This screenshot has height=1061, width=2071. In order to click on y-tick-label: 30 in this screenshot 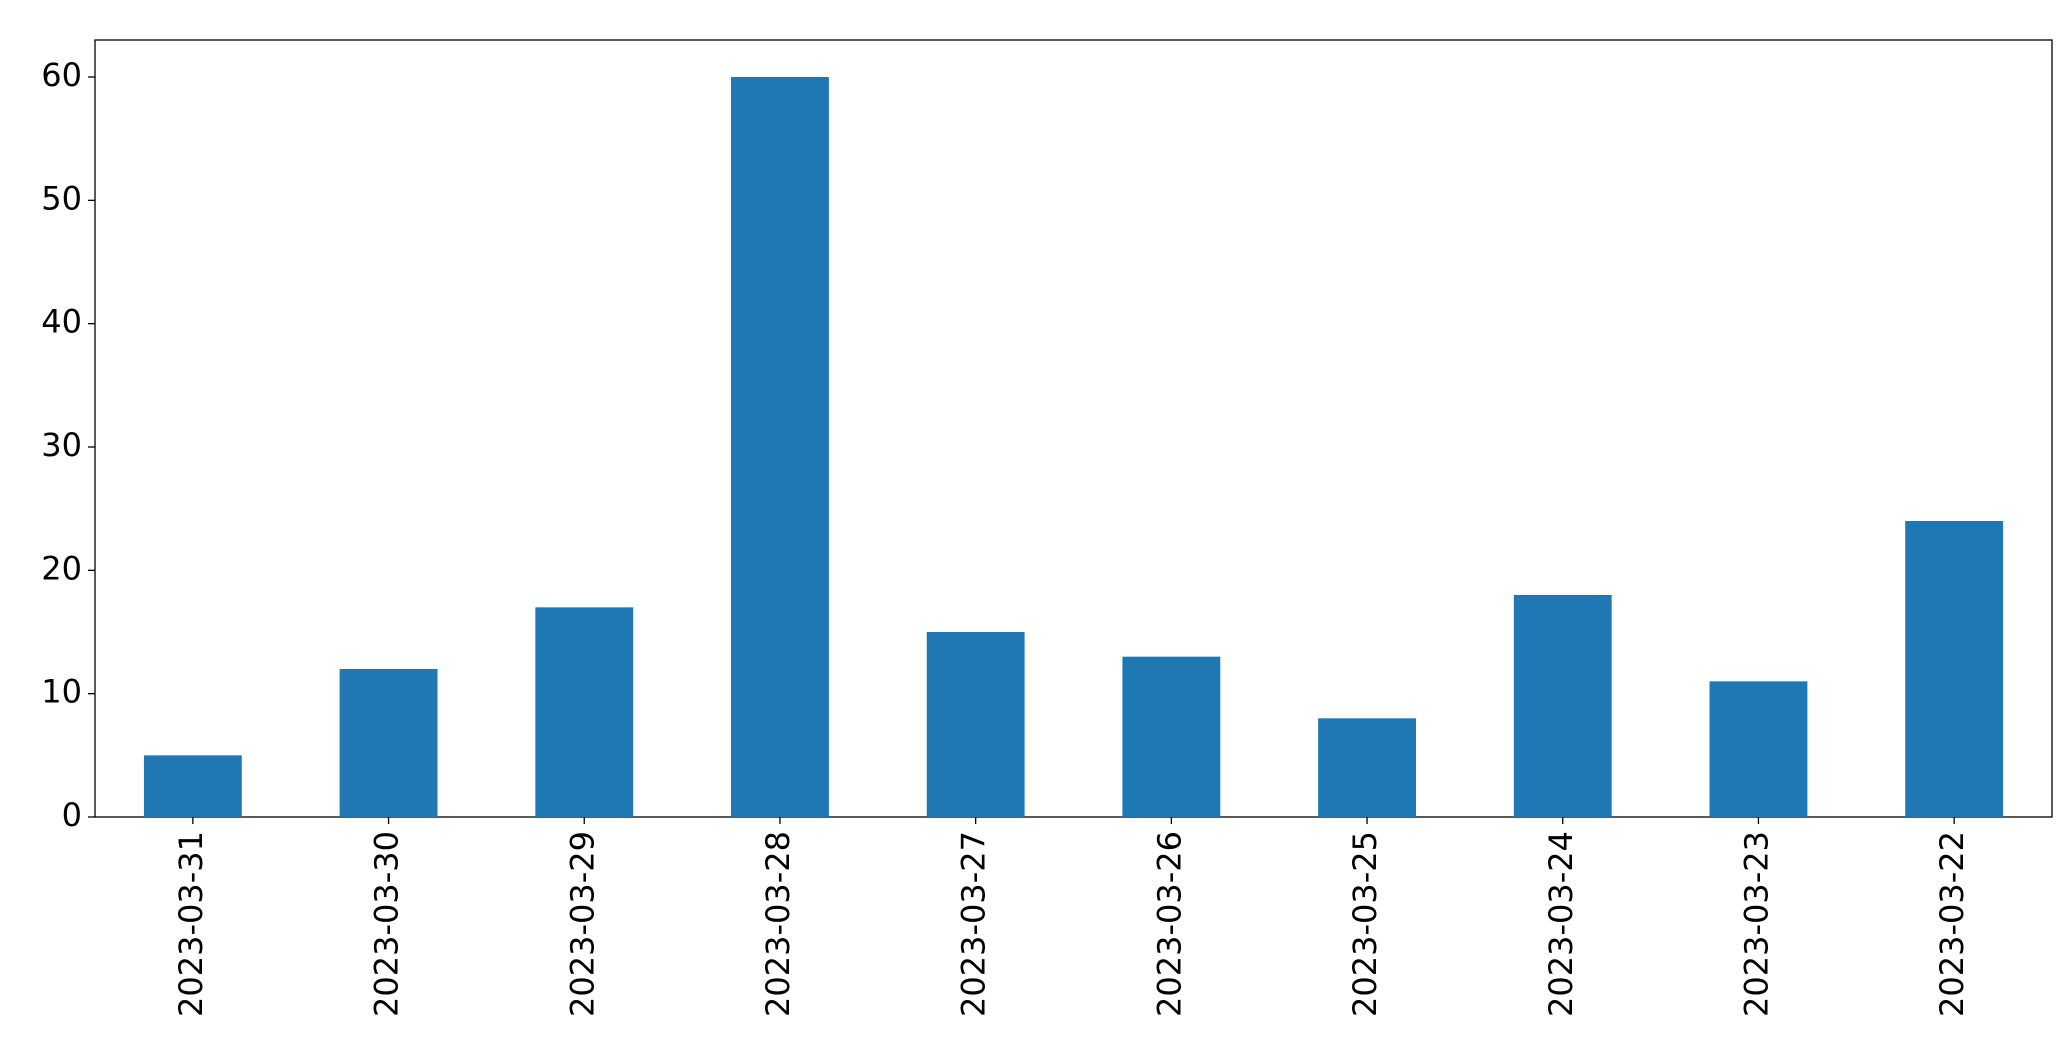, I will do `click(61, 445)`.